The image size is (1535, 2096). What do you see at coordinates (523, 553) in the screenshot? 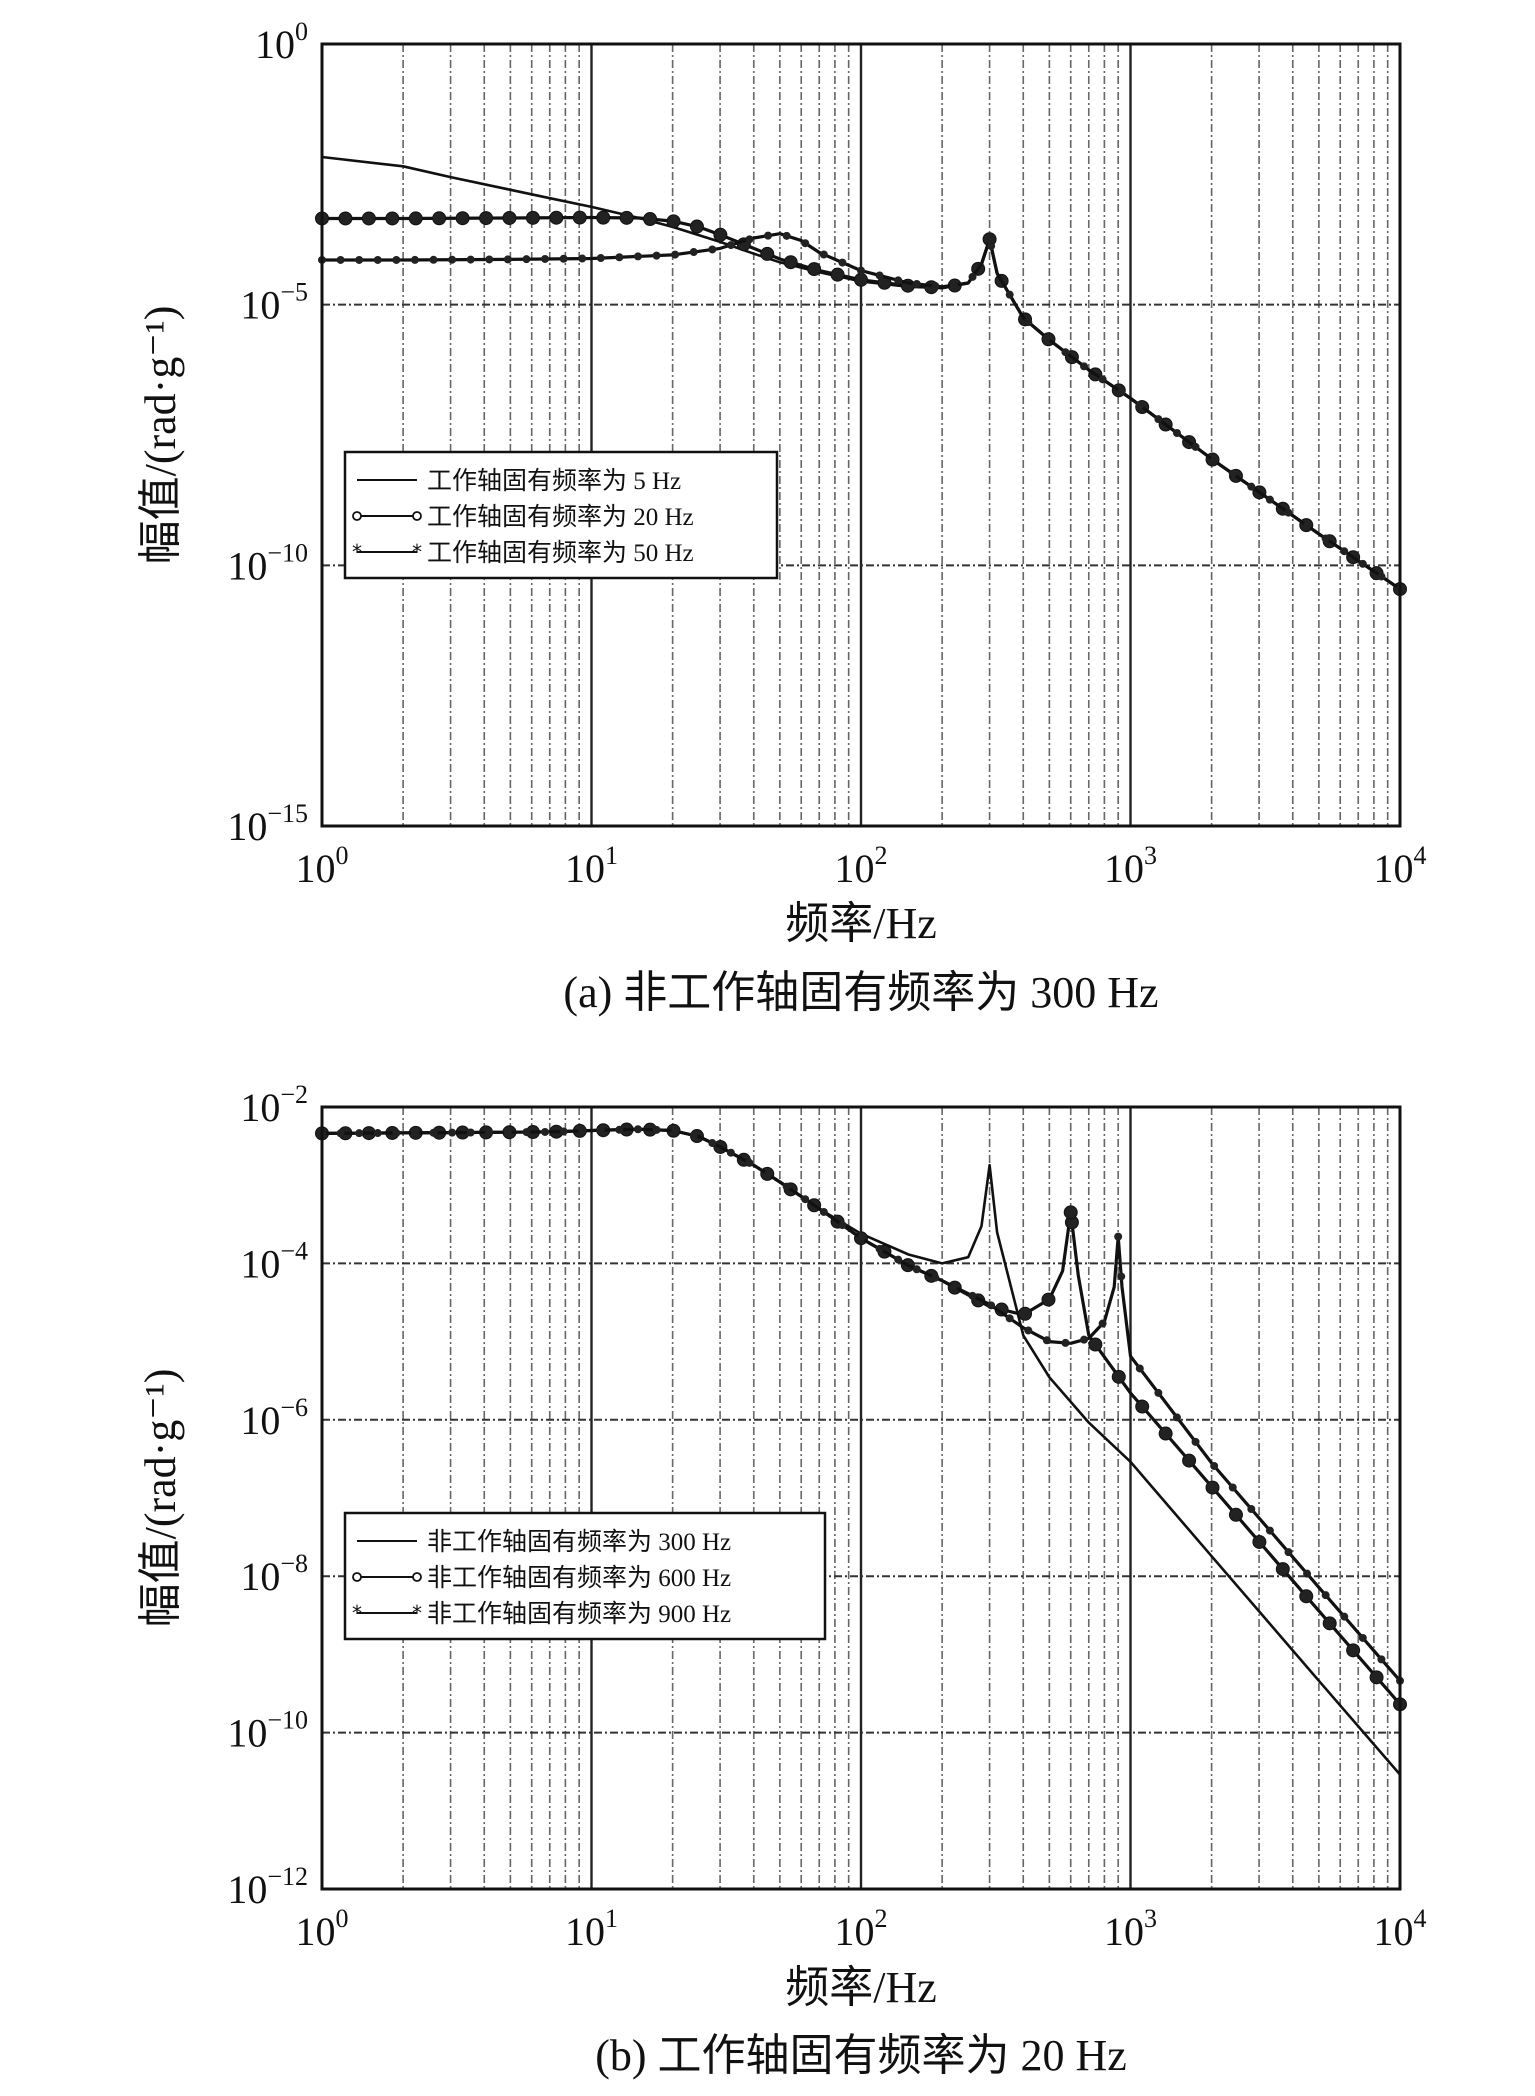
I see `legend-item: * * 工作轴固有频率为 50 Hz` at bounding box center [523, 553].